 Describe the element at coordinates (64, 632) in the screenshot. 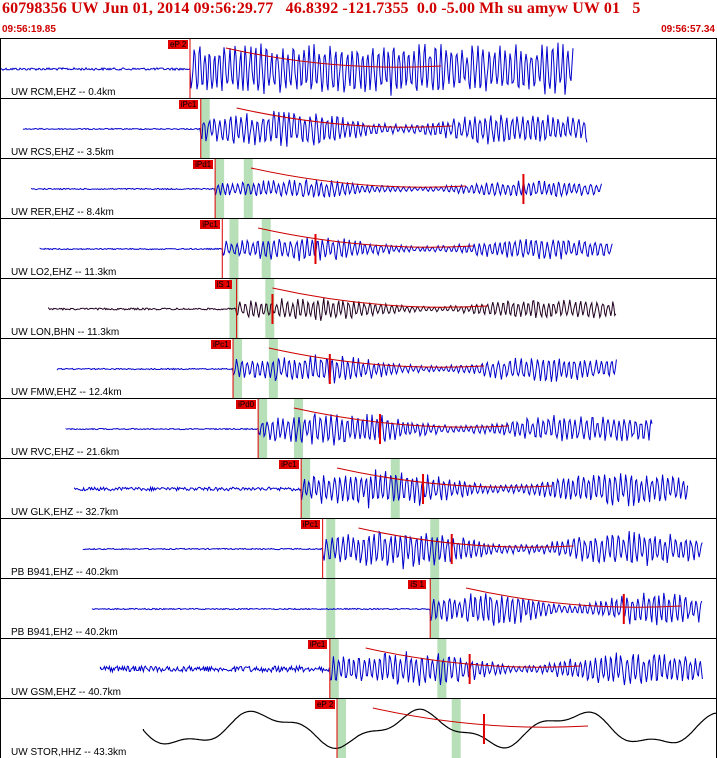

I see `station-label: PB B941,EH2 -- 40.2km` at that location.